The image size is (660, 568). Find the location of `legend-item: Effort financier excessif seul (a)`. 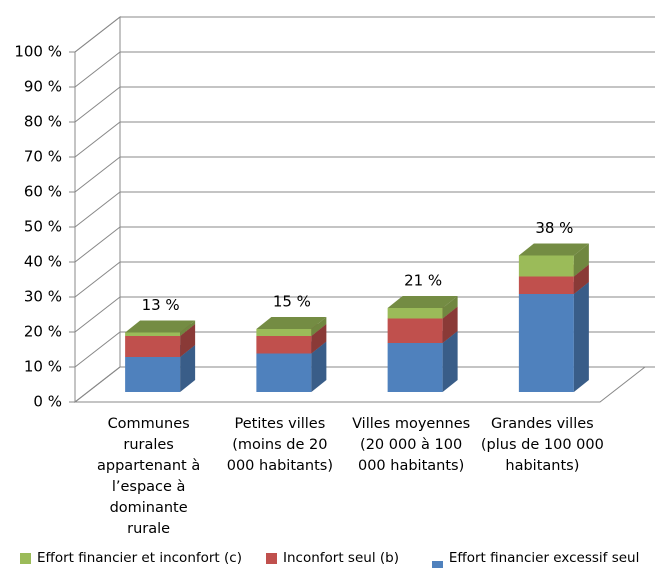

legend-item: Effort financier excessif seul (a) is located at coordinates (546, 559).